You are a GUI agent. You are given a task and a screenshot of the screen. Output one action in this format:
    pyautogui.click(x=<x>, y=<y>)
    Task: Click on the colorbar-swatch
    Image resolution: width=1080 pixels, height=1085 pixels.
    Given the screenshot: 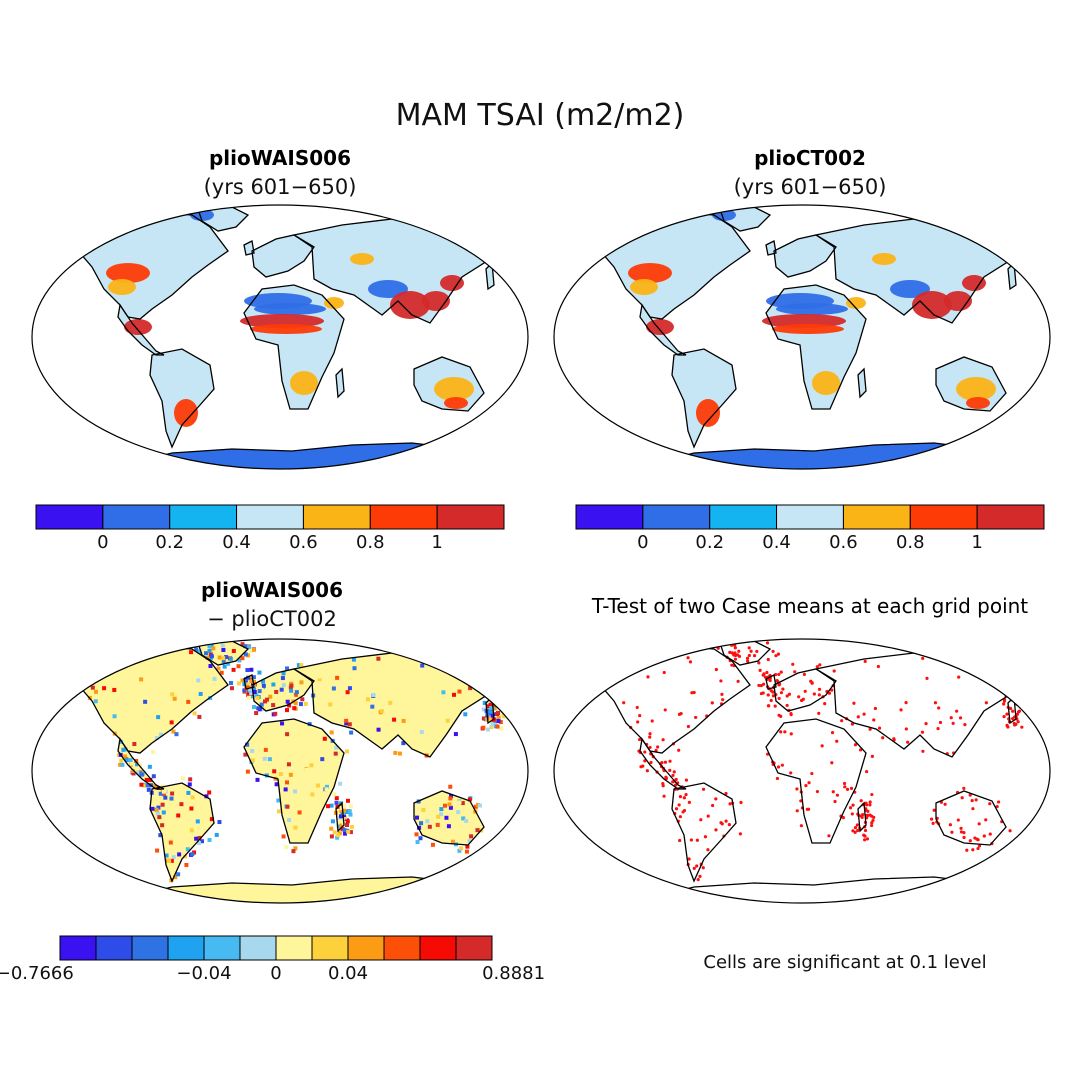 What is the action you would take?
    pyautogui.click(x=943, y=517)
    